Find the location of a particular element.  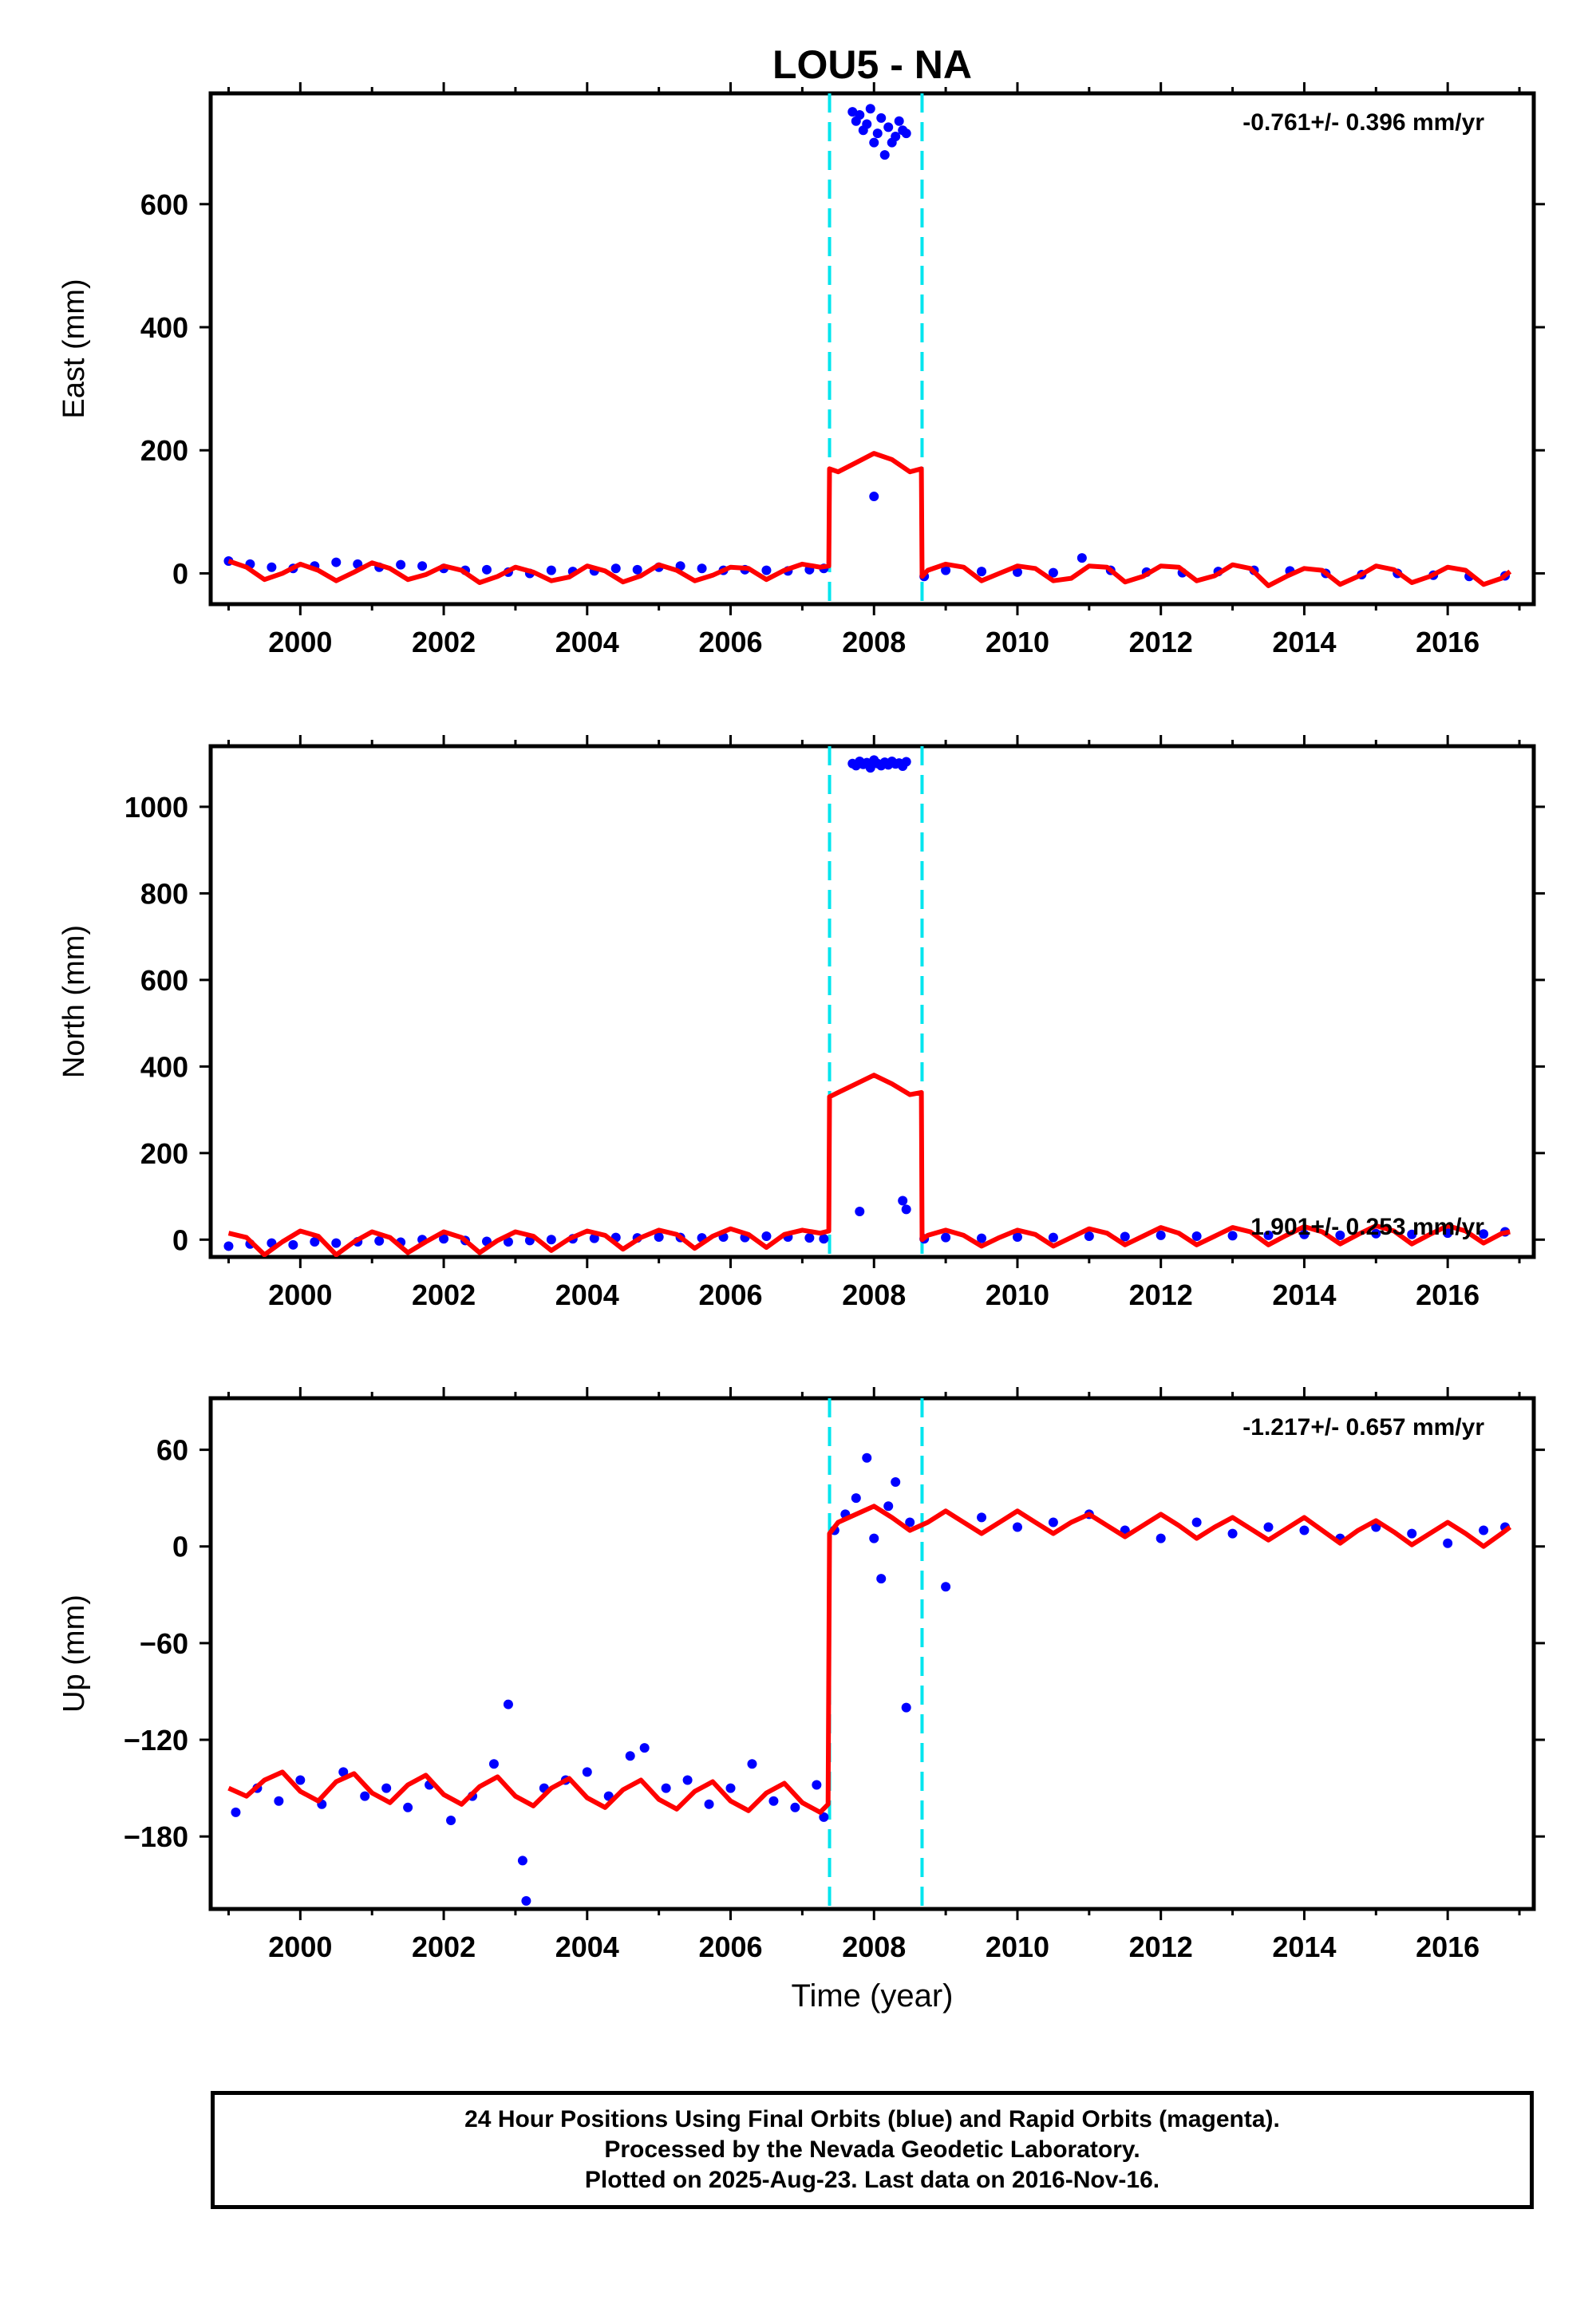

east-x-tick-label: 2014 is located at coordinates (1304, 642).